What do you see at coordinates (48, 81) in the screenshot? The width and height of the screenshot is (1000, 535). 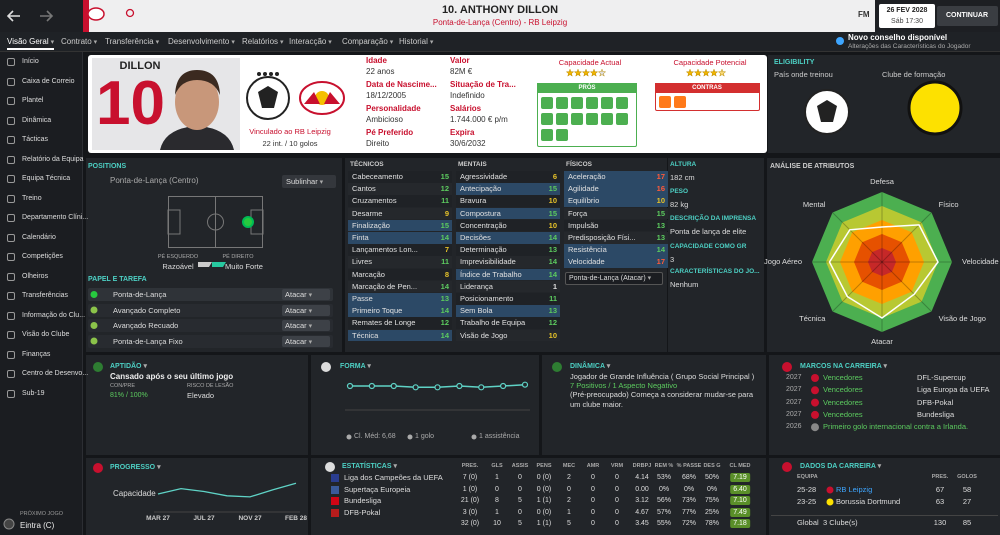 I see `sidebar-item: Caixa de Correio` at bounding box center [48, 81].